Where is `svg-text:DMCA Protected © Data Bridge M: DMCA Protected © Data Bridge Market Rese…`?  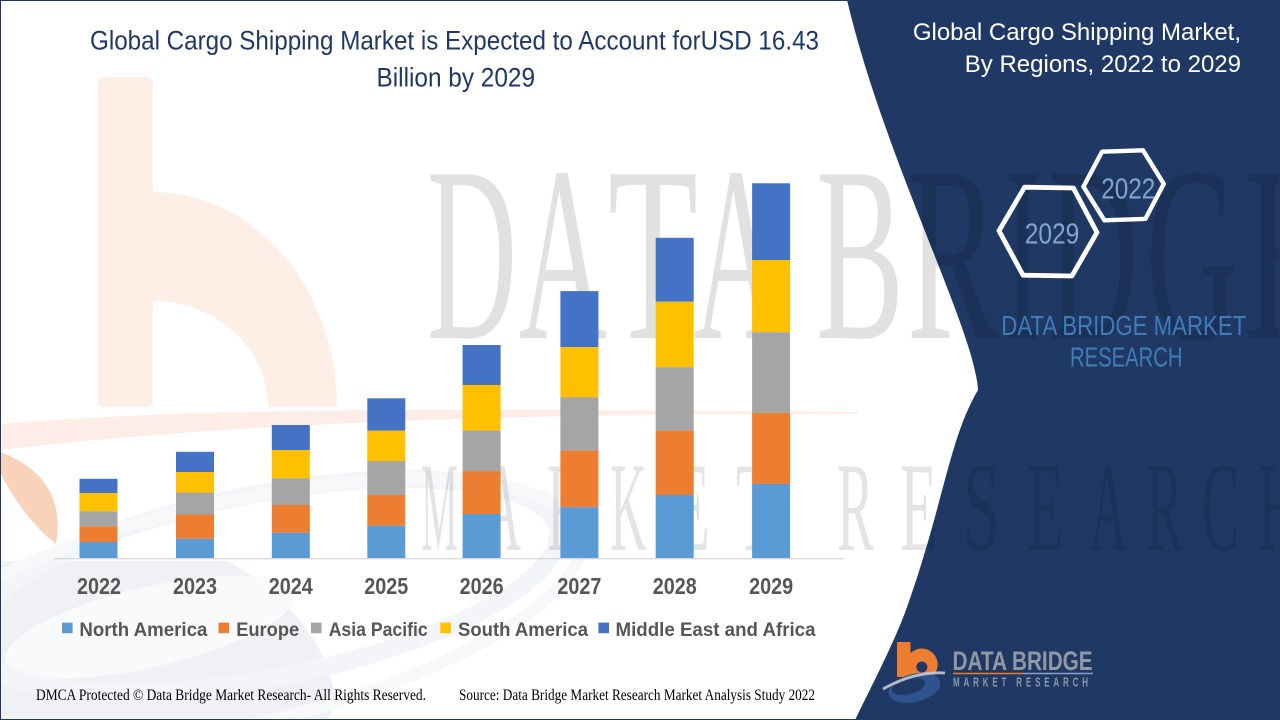 svg-text:DMCA Protected © Data Bridge M: DMCA Protected © Data Bridge Market Rese… is located at coordinates (231, 695).